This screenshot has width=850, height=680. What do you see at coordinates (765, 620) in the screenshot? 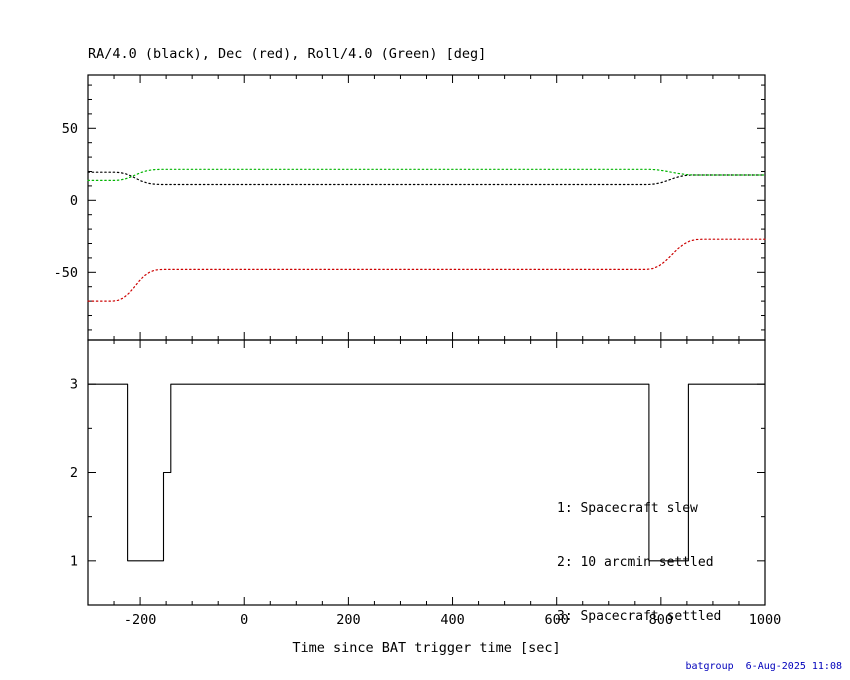
I see `x-tick-label: 1000` at bounding box center [765, 620].